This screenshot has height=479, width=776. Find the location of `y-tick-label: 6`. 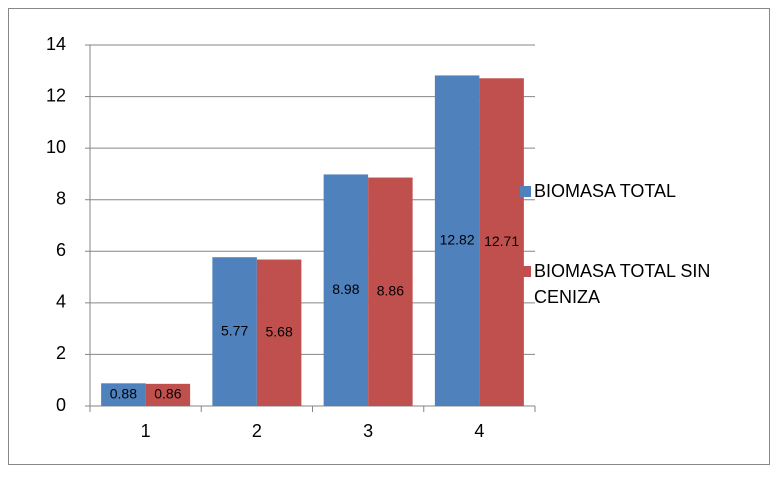

y-tick-label: 6 is located at coordinates (61, 250).